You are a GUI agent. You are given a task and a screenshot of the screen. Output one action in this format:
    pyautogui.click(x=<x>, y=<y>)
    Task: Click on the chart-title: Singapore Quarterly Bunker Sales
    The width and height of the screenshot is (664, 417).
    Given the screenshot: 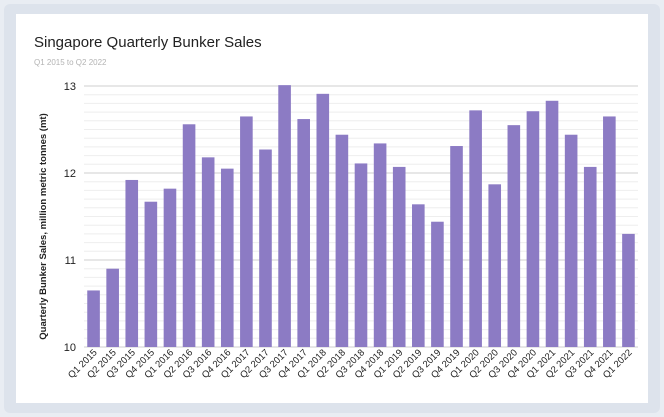 What is the action you would take?
    pyautogui.click(x=148, y=42)
    